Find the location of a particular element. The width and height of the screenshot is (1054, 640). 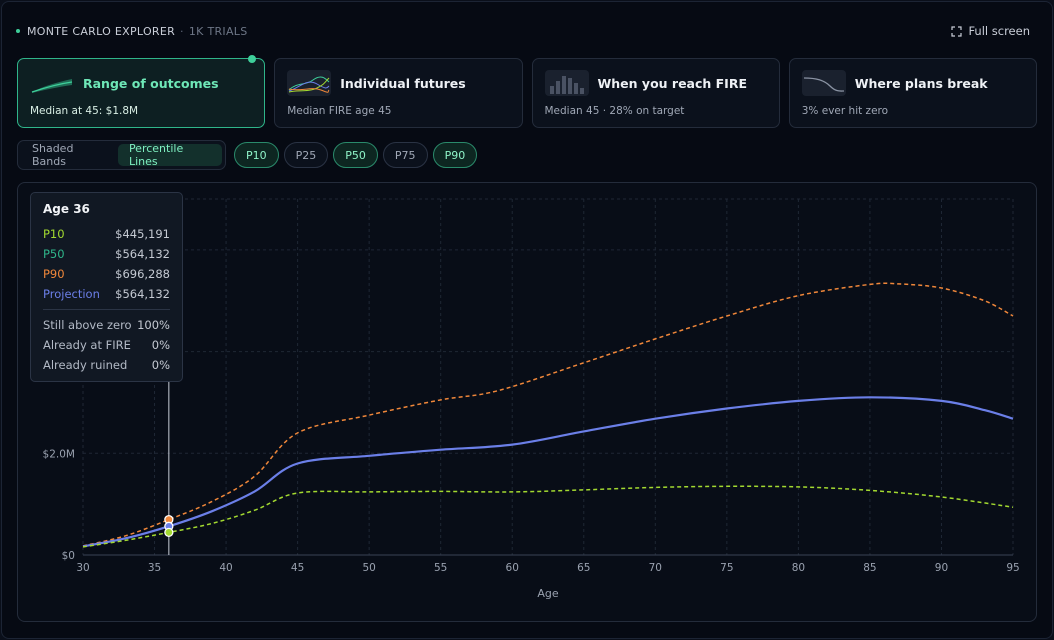

tooltip-label: P90 is located at coordinates (54, 274).